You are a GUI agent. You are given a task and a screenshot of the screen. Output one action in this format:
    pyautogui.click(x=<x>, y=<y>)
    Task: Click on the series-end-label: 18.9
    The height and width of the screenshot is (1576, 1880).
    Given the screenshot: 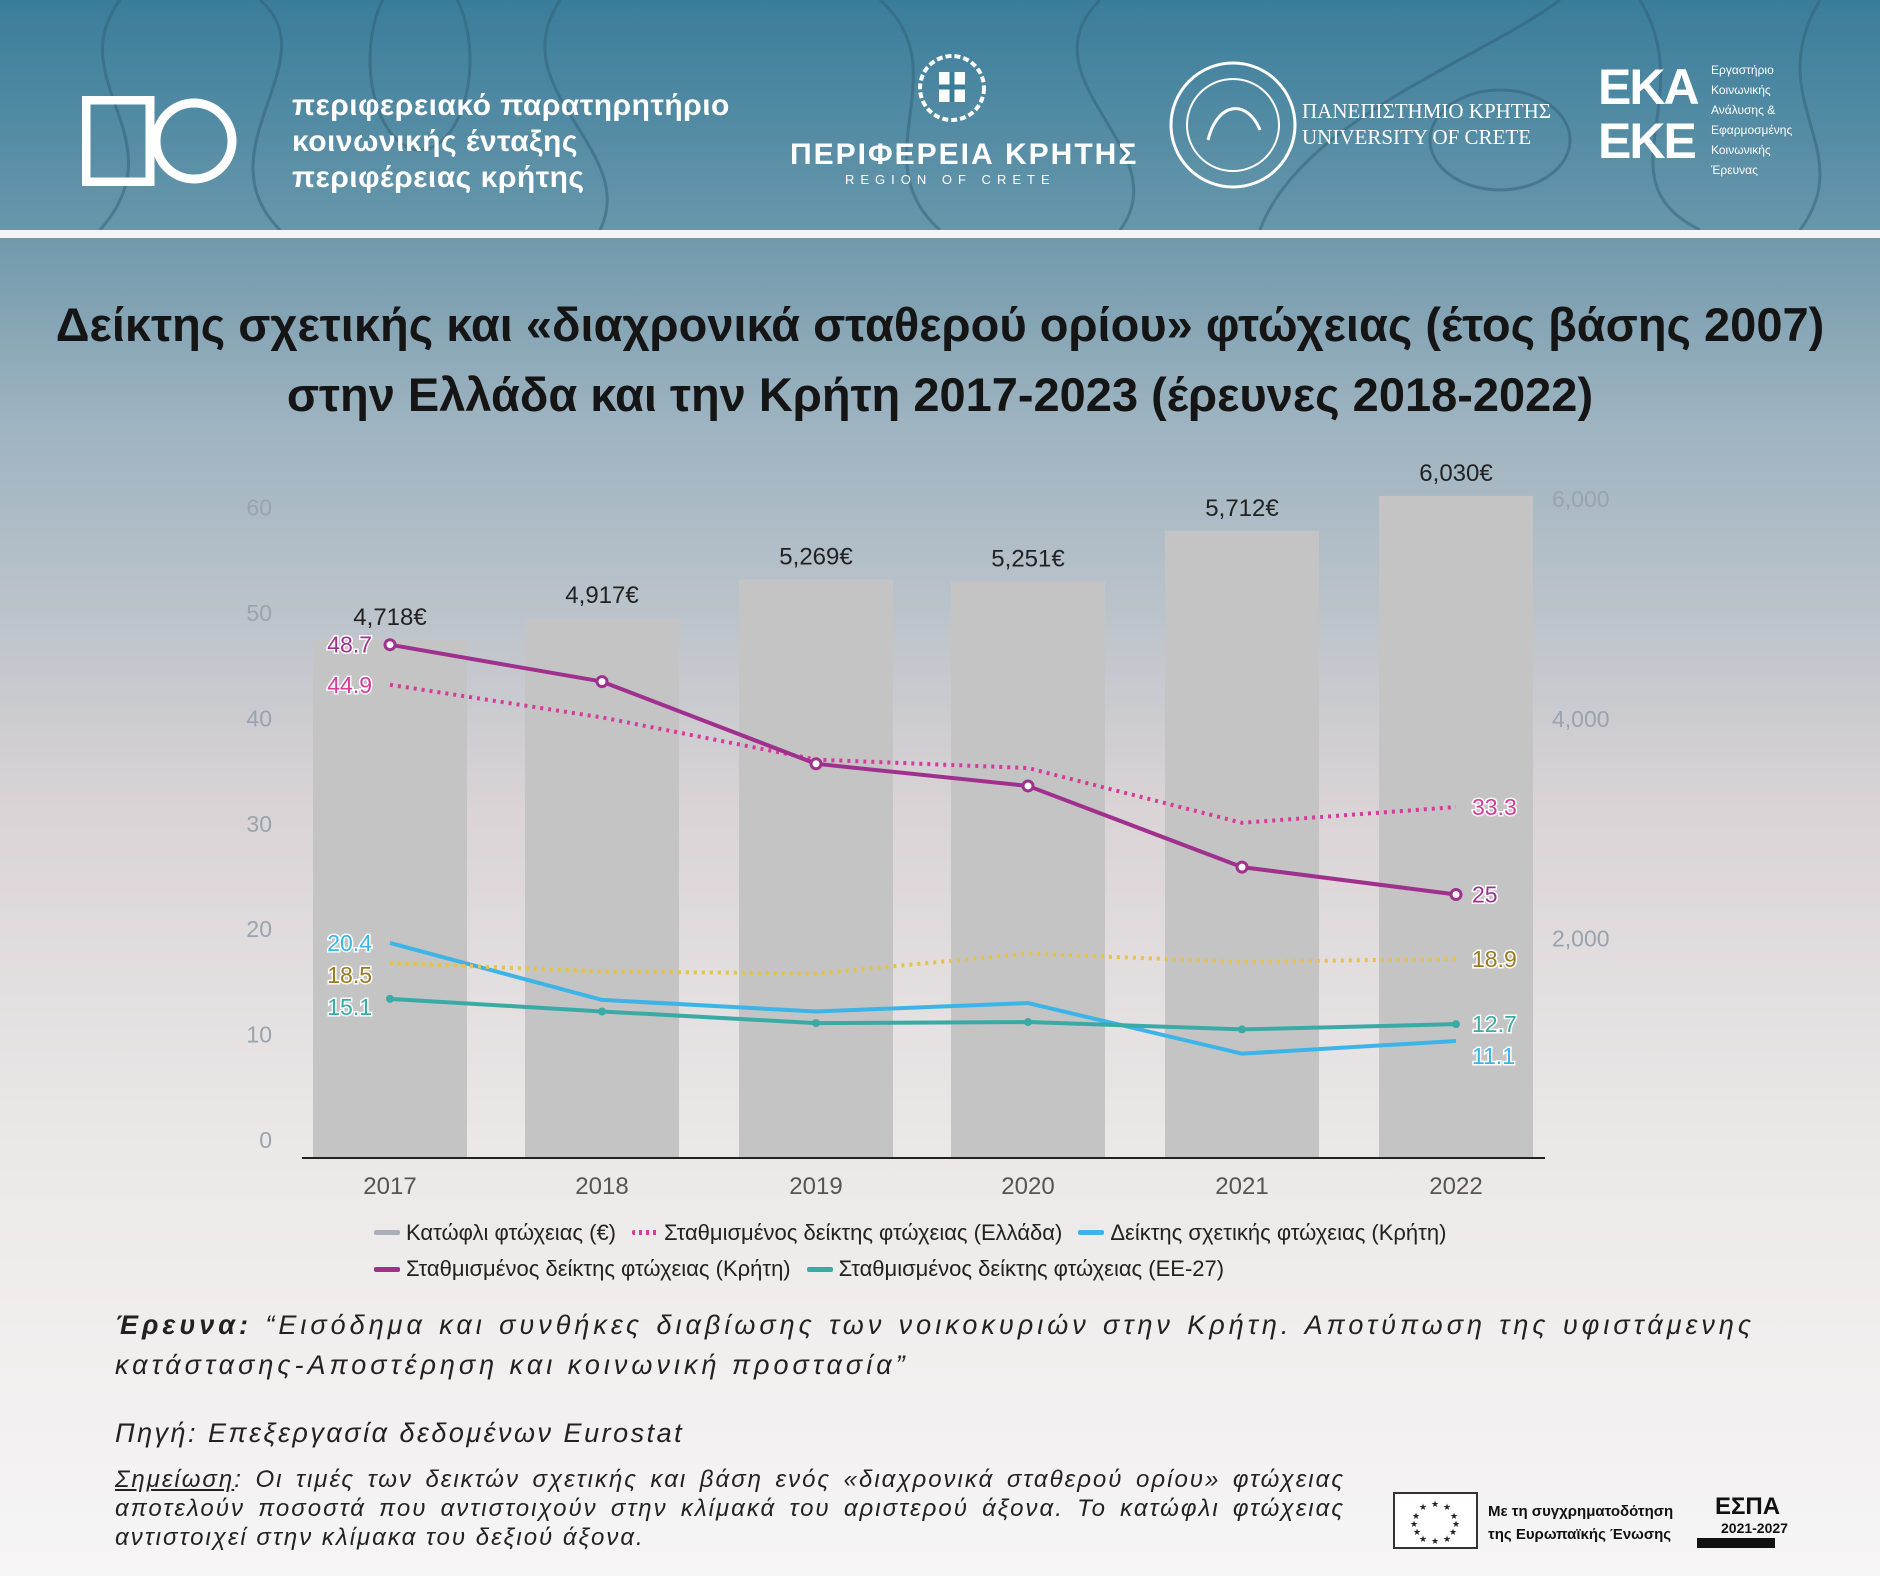 What is the action you would take?
    pyautogui.click(x=1494, y=959)
    